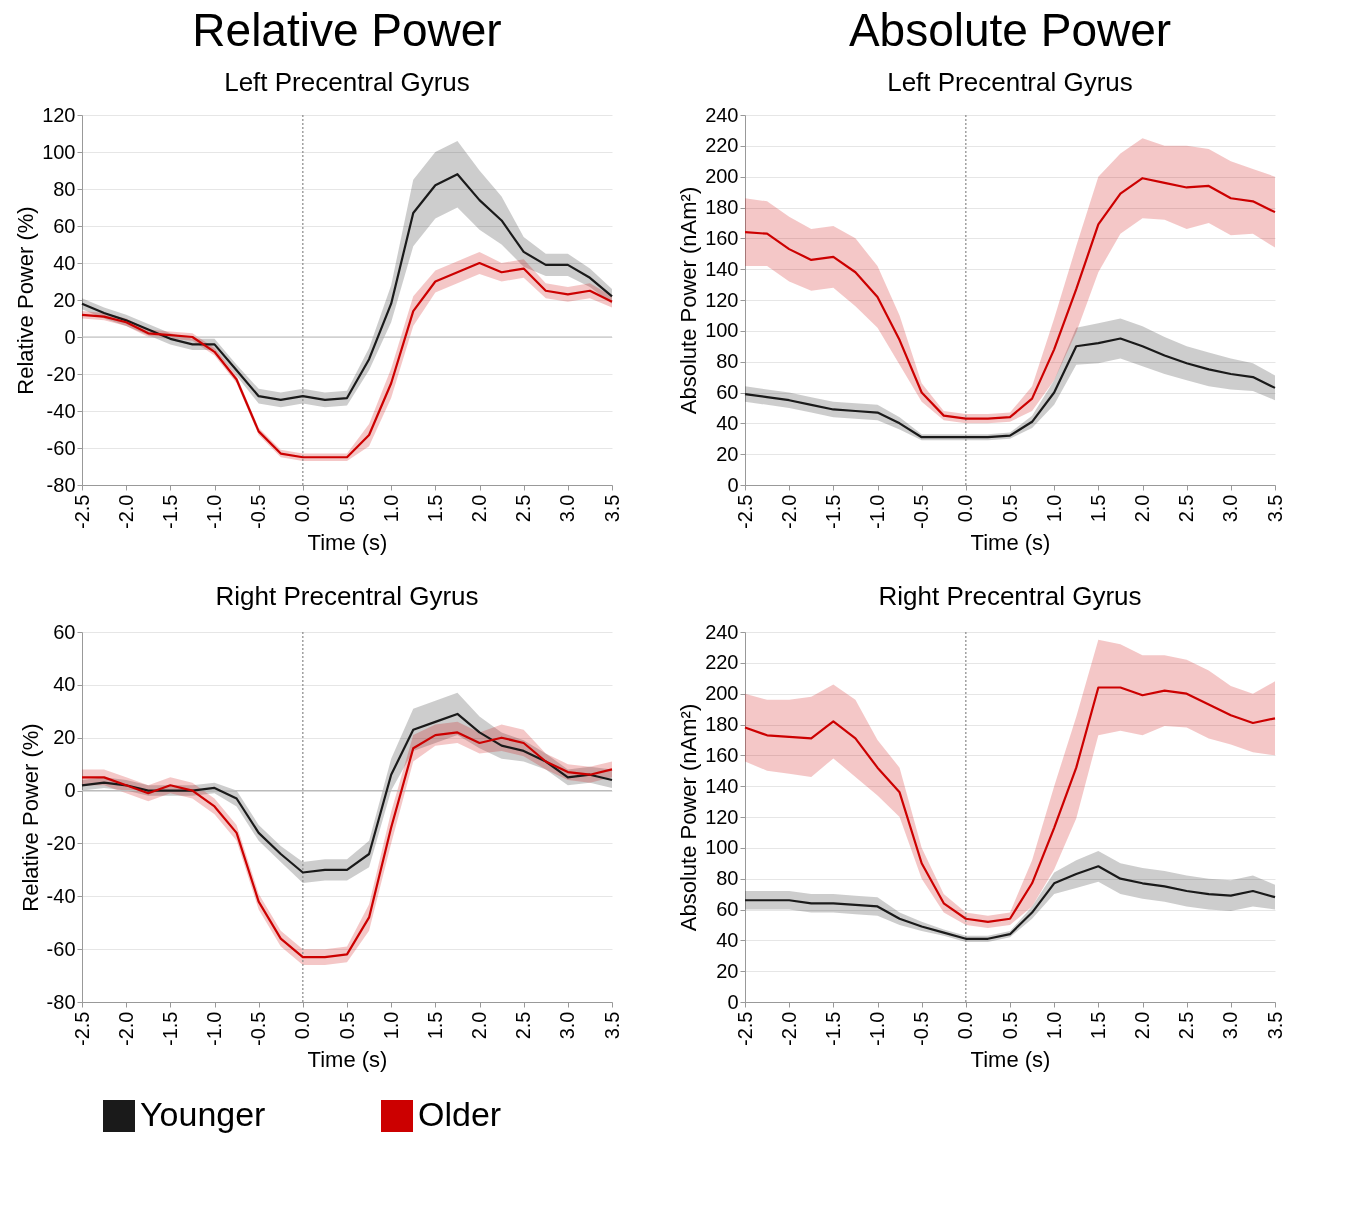 The width and height of the screenshot is (1350, 1214). I want to click on chart-subtitle: Right Precentral Gyrus, so click(347, 596).